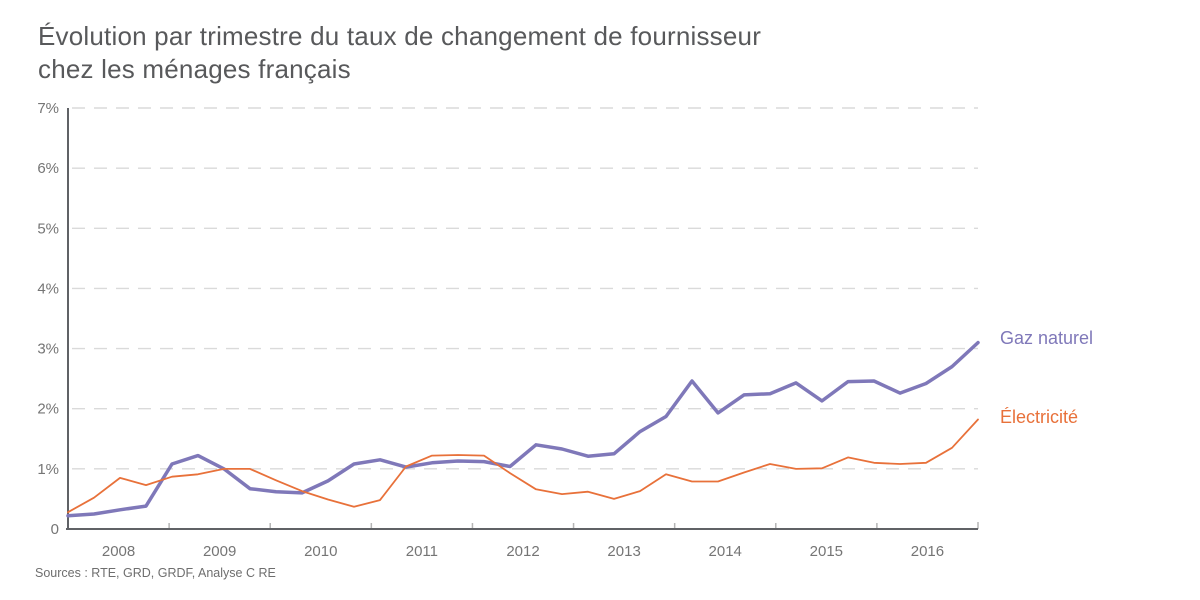 The height and width of the screenshot is (600, 1200). I want to click on x-axis-label-2010: 2010, so click(320, 551).